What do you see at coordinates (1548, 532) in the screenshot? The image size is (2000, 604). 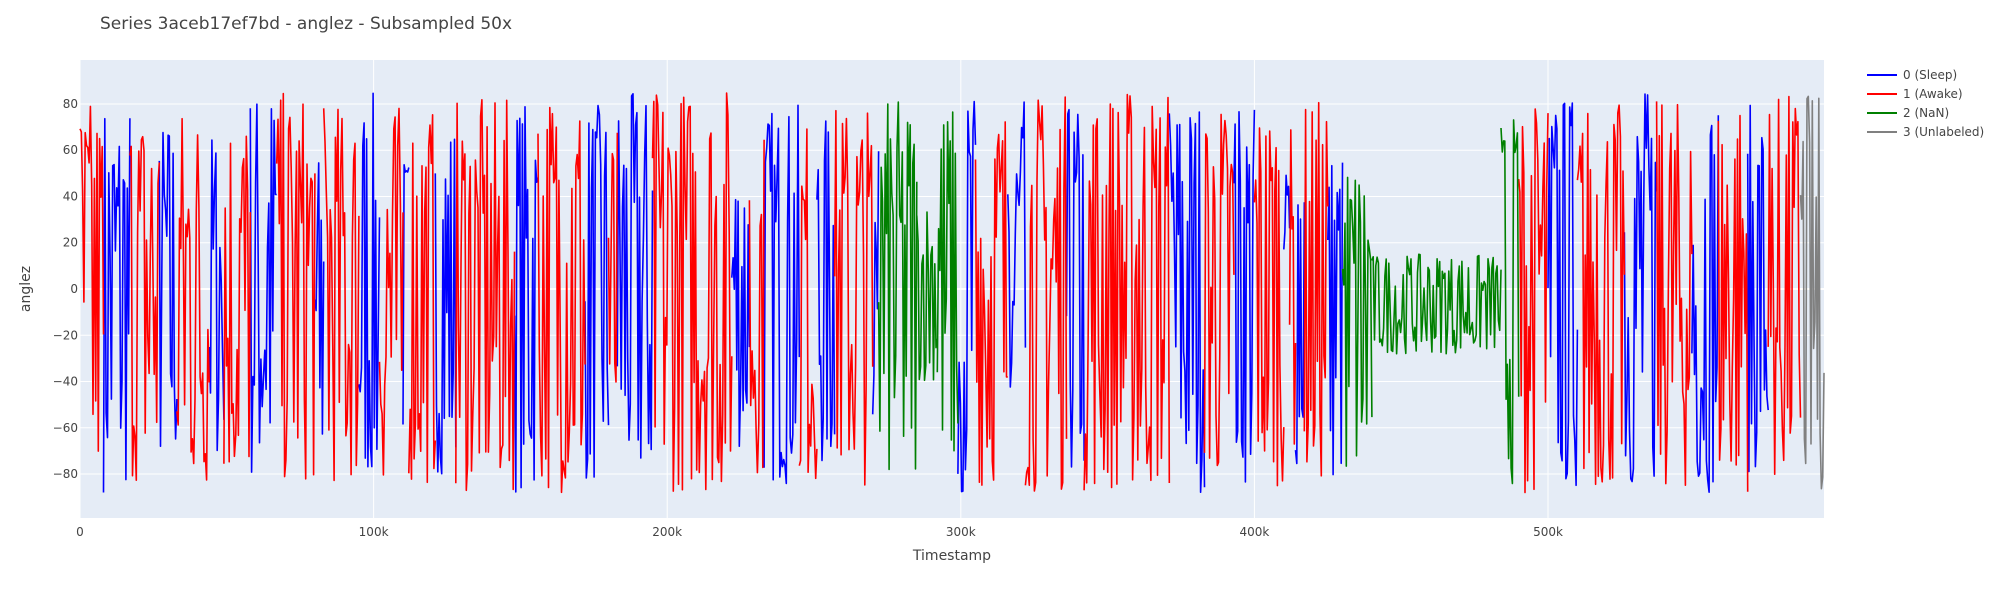 I see `x-tick-label-5: 500k` at bounding box center [1548, 532].